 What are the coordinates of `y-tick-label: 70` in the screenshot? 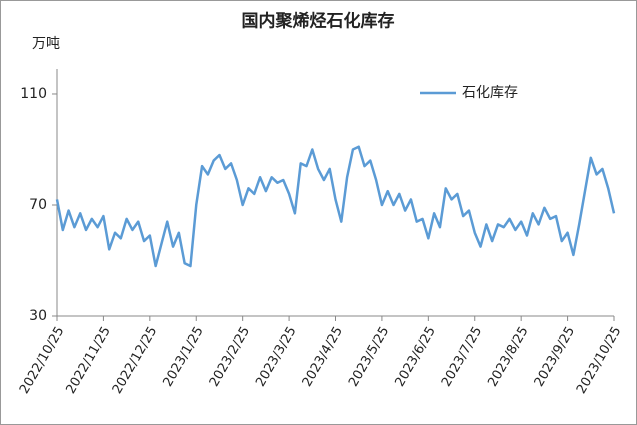 It's located at (38, 205).